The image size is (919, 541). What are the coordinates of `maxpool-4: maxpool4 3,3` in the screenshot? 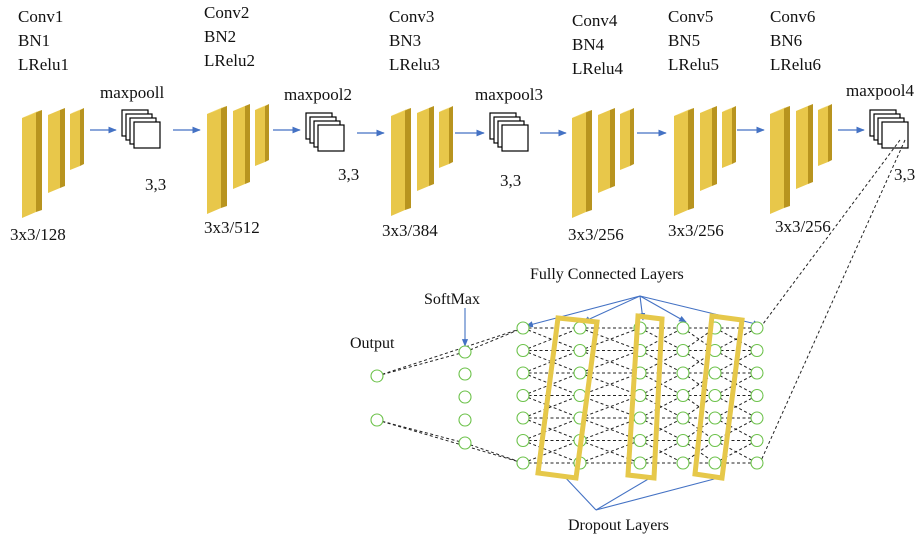 It's located at (880, 132).